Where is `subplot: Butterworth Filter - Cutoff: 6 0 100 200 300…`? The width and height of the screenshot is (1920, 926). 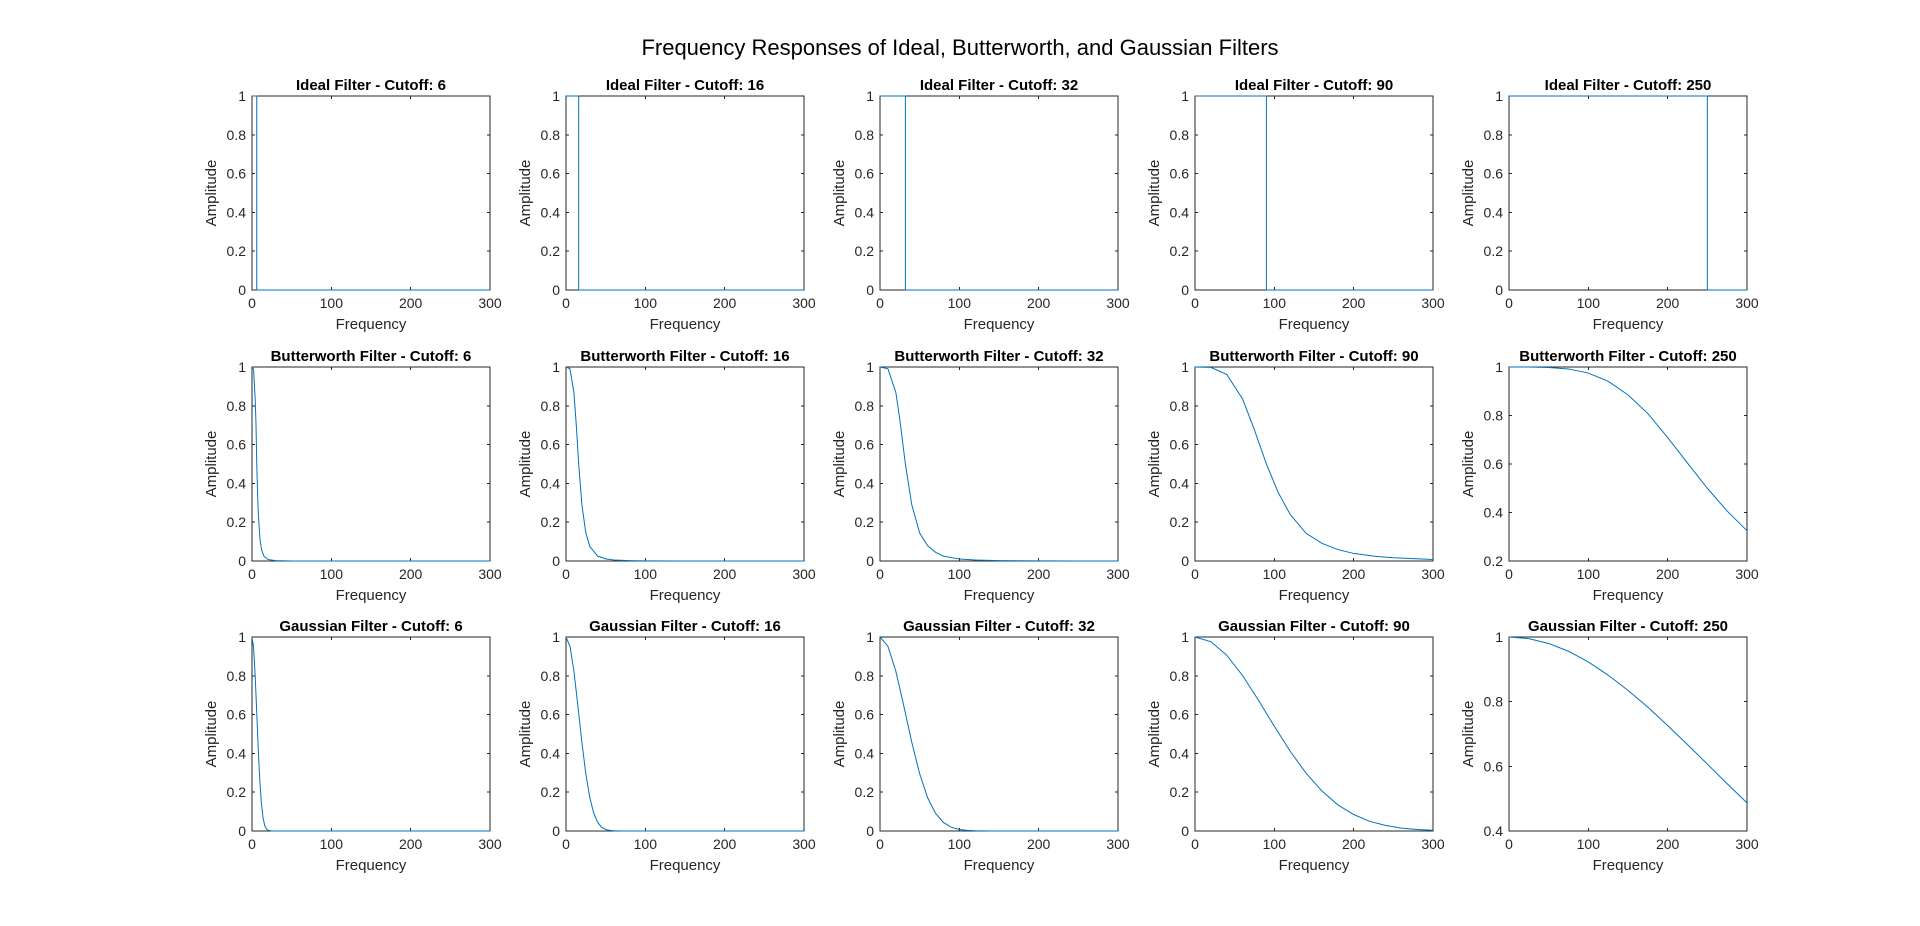
subplot: Butterworth Filter - Cutoff: 6 0 100 200 300… is located at coordinates (352, 476).